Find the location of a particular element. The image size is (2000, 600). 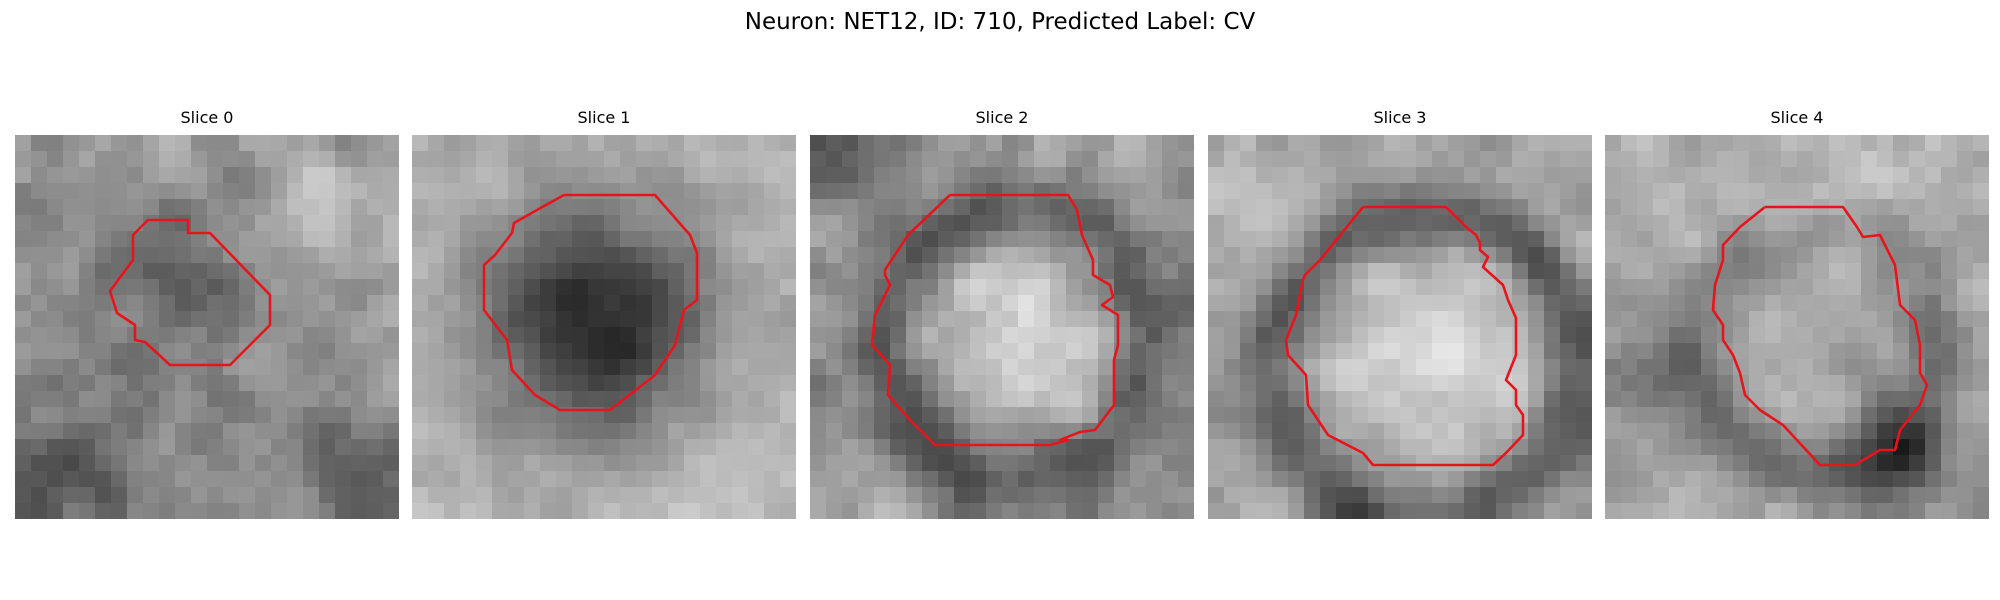

slice-panel-3: Slice 3 is located at coordinates (1400, 313).